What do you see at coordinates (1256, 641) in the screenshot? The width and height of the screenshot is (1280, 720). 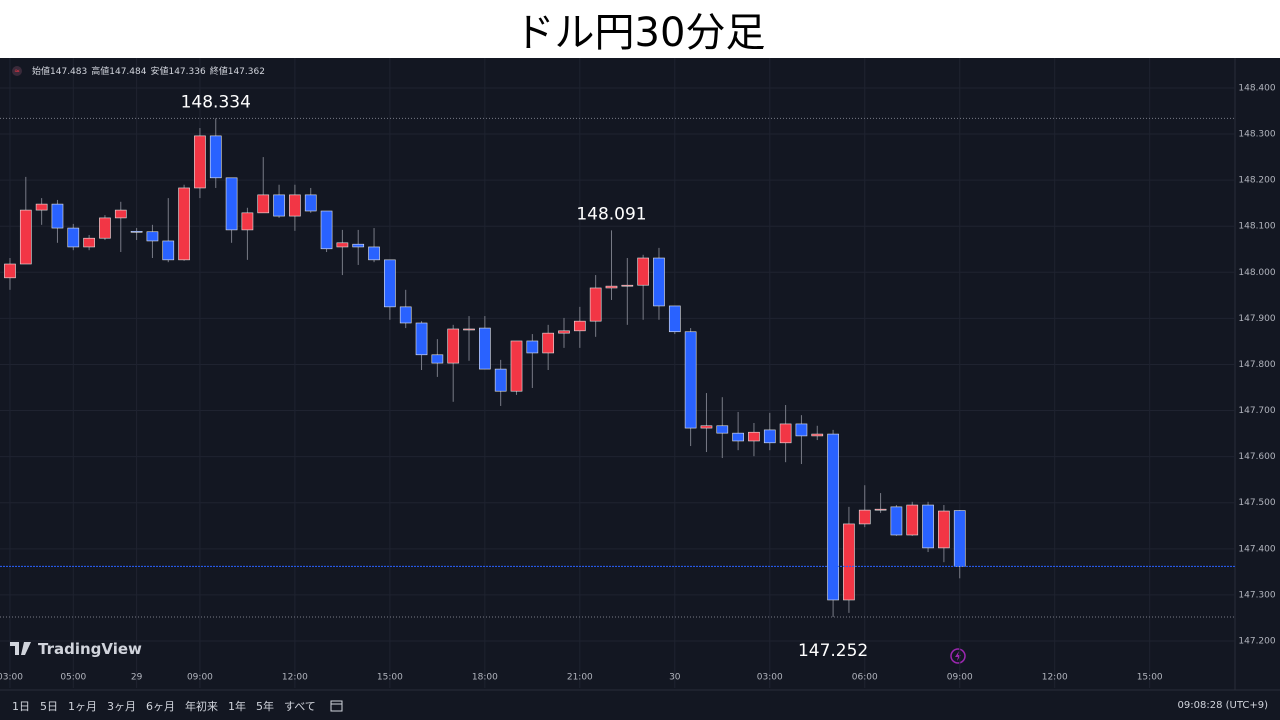 I see `y-tick-label: 147.200` at bounding box center [1256, 641].